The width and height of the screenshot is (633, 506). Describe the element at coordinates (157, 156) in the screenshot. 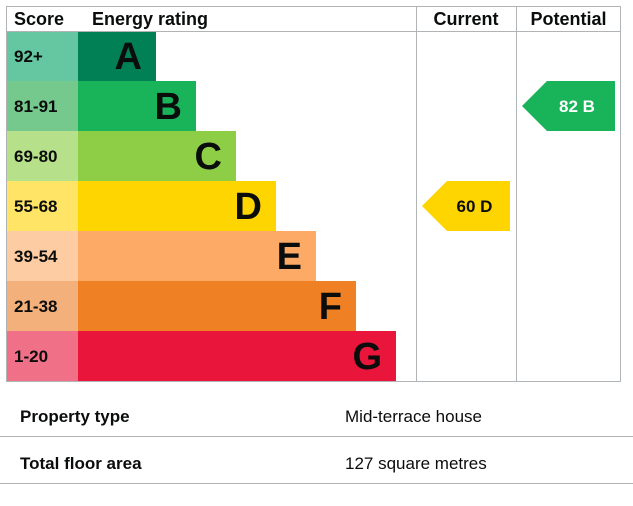

I see `rating-bar-c` at that location.